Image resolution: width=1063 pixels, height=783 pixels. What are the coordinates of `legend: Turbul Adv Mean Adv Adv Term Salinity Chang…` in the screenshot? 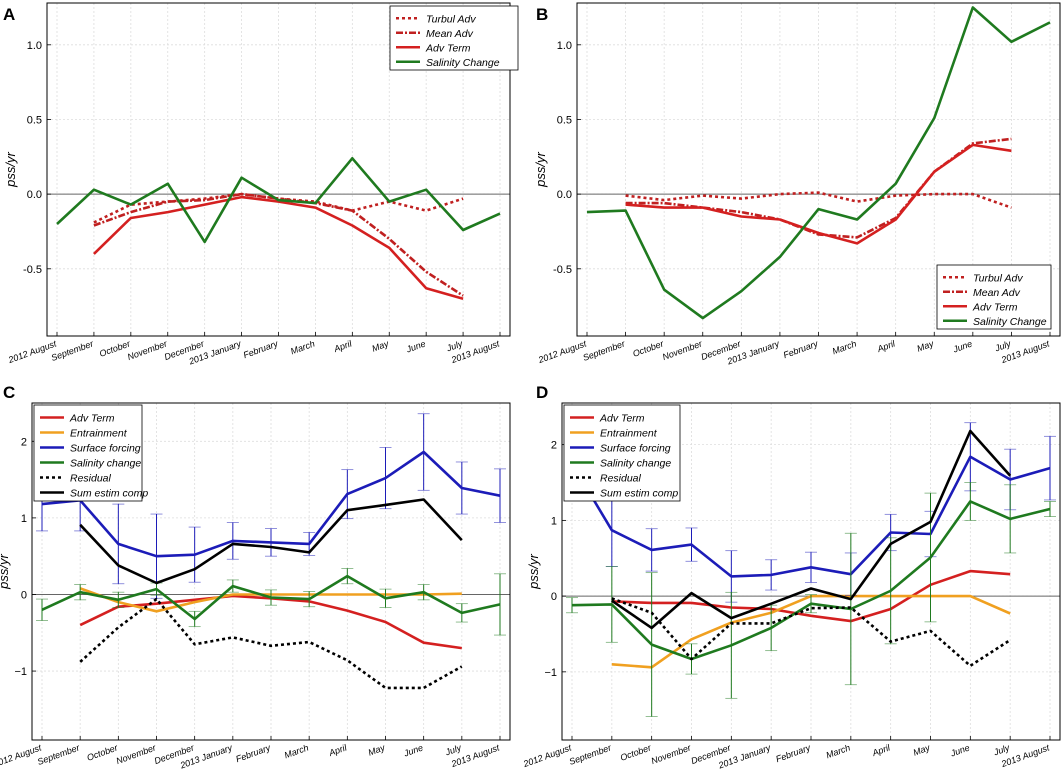 It's located at (994, 297).